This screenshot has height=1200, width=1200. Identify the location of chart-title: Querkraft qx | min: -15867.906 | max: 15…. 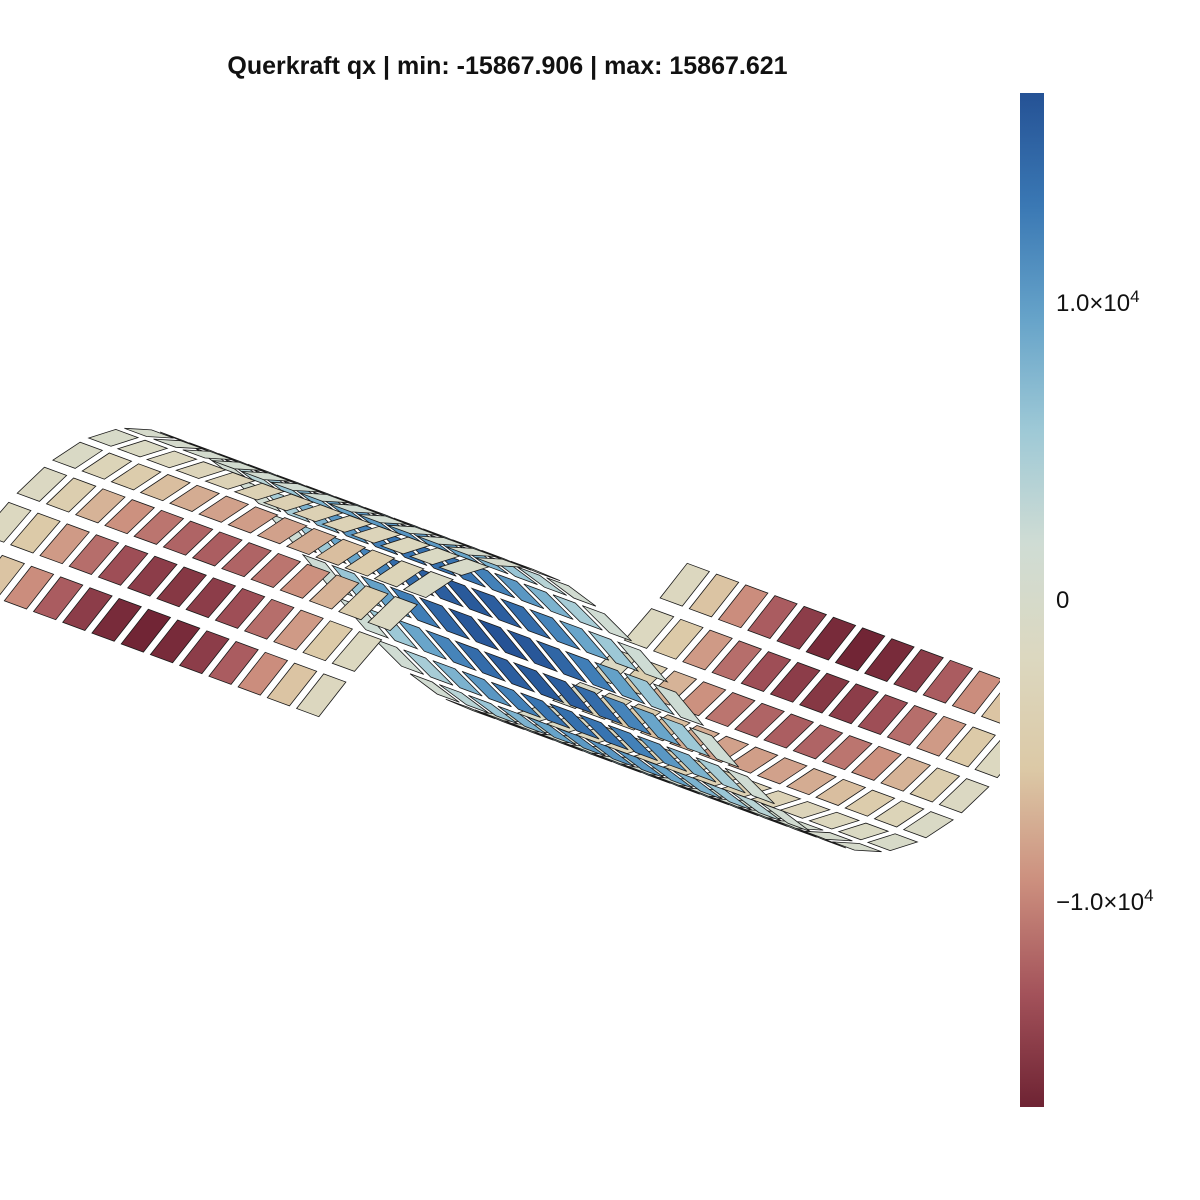
(507, 66).